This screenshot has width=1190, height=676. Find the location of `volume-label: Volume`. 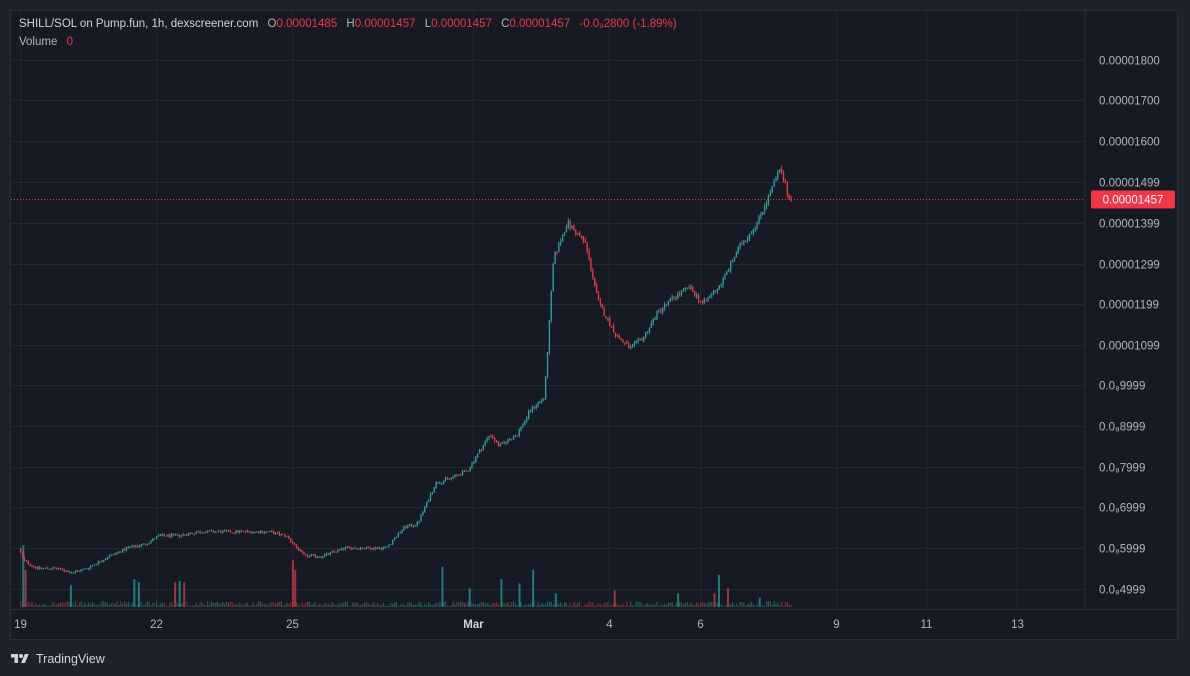

volume-label: Volume is located at coordinates (38, 42).